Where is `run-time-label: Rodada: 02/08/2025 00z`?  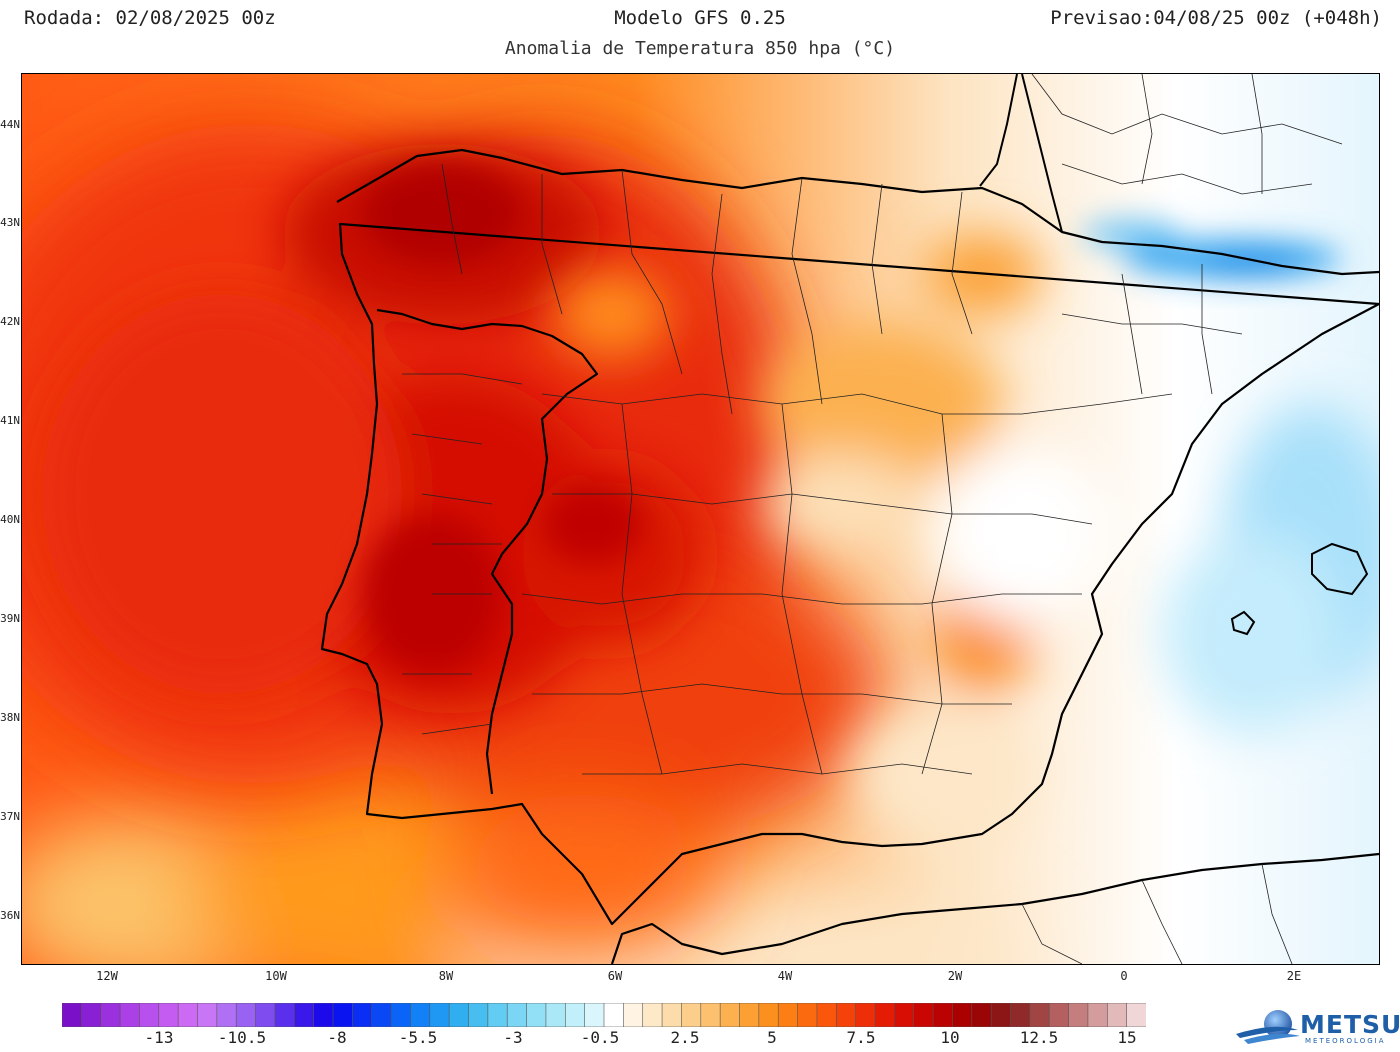
run-time-label: Rodada: 02/08/2025 00z is located at coordinates (150, 18).